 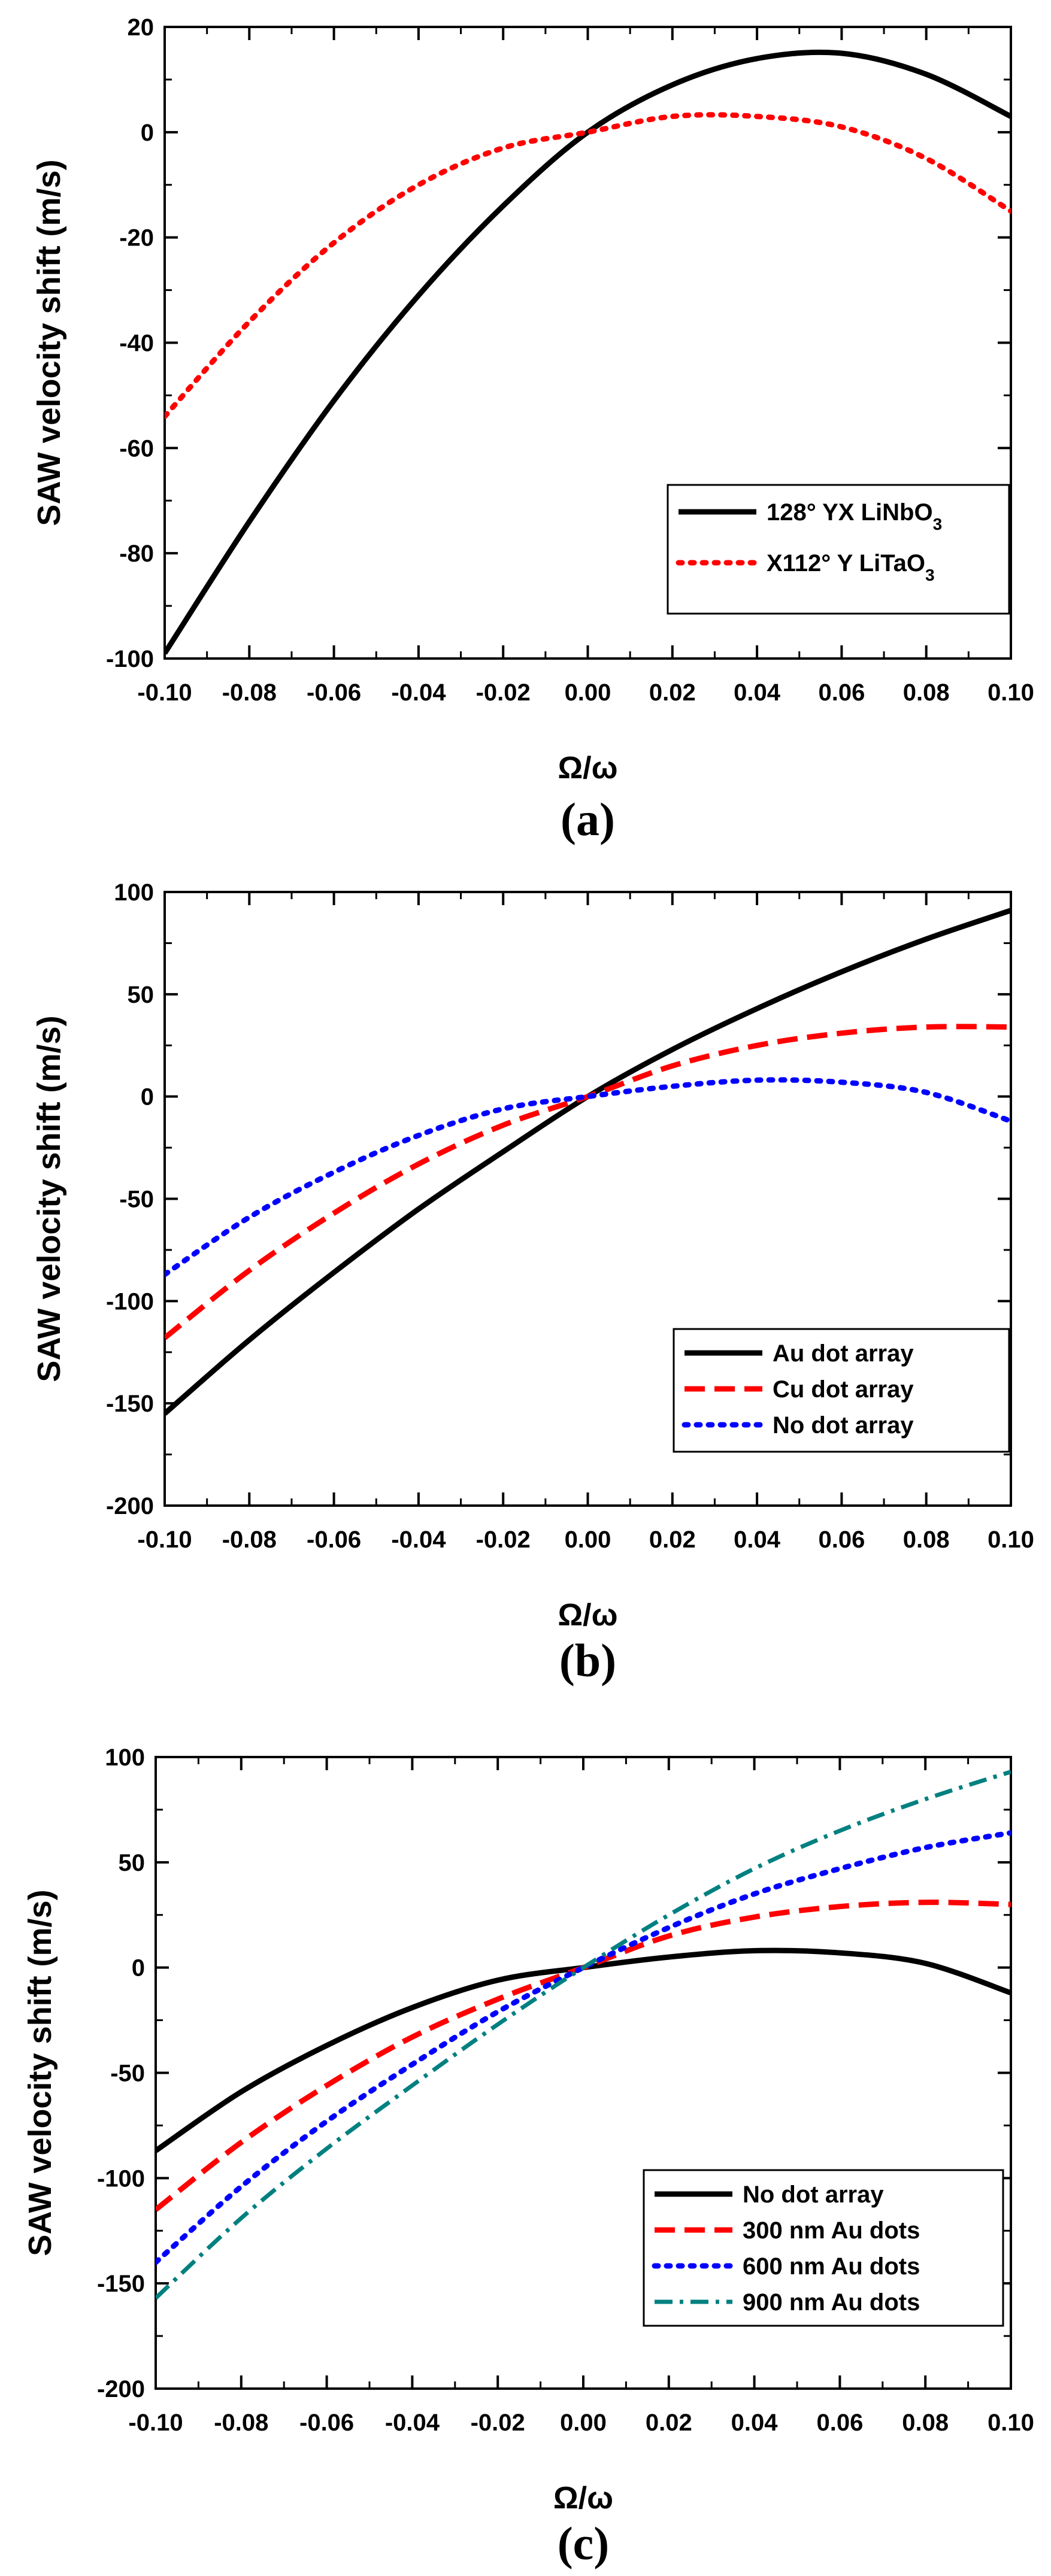 What do you see at coordinates (831, 2302) in the screenshot?
I see `legend-label-4: 900 nm Au dots` at bounding box center [831, 2302].